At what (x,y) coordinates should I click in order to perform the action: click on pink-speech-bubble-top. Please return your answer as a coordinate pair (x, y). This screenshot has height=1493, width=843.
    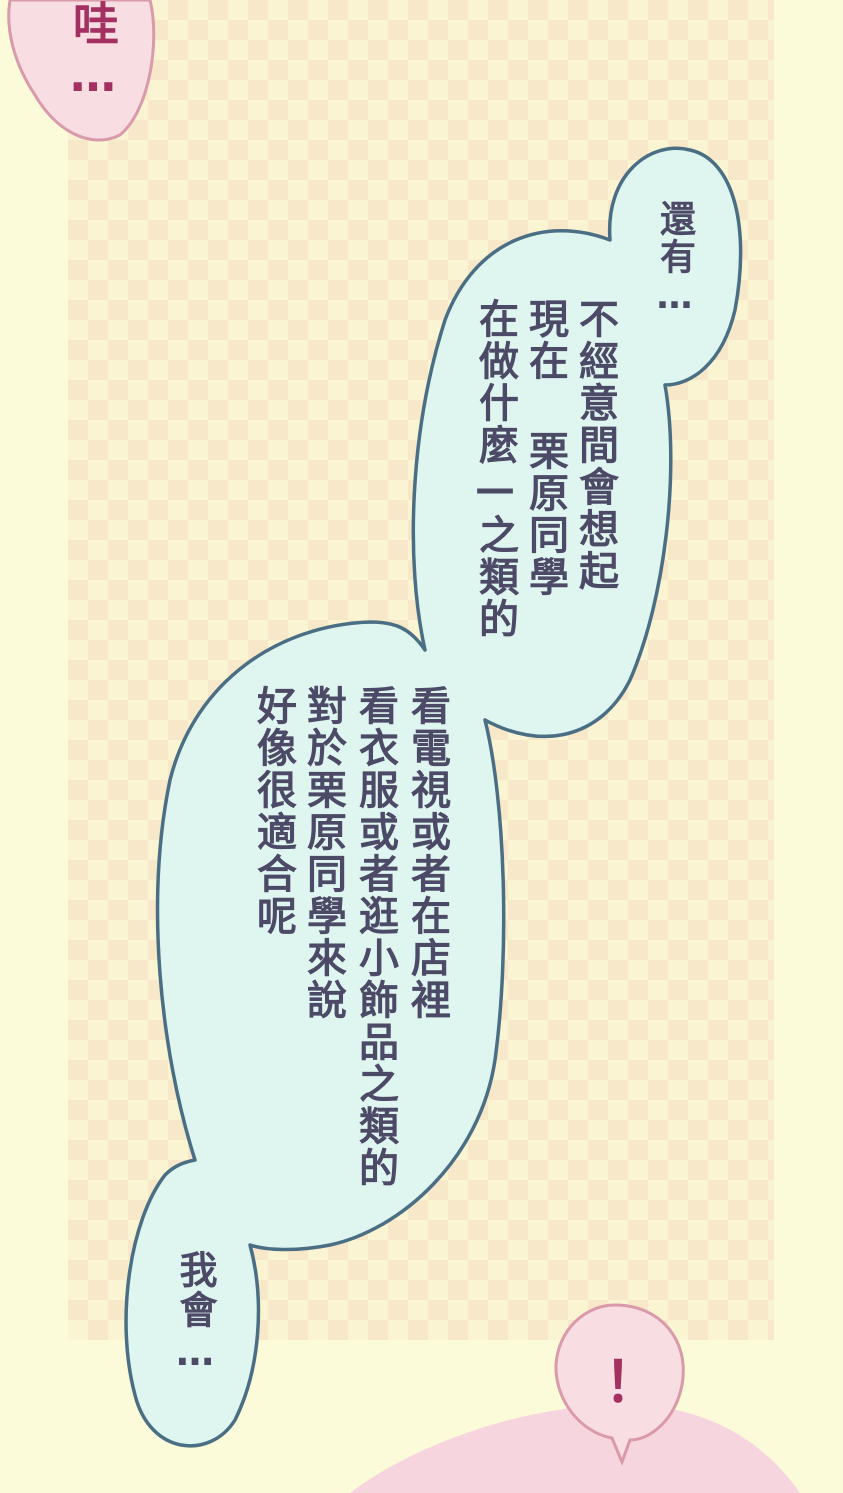
    Looking at the image, I should click on (81, 71).